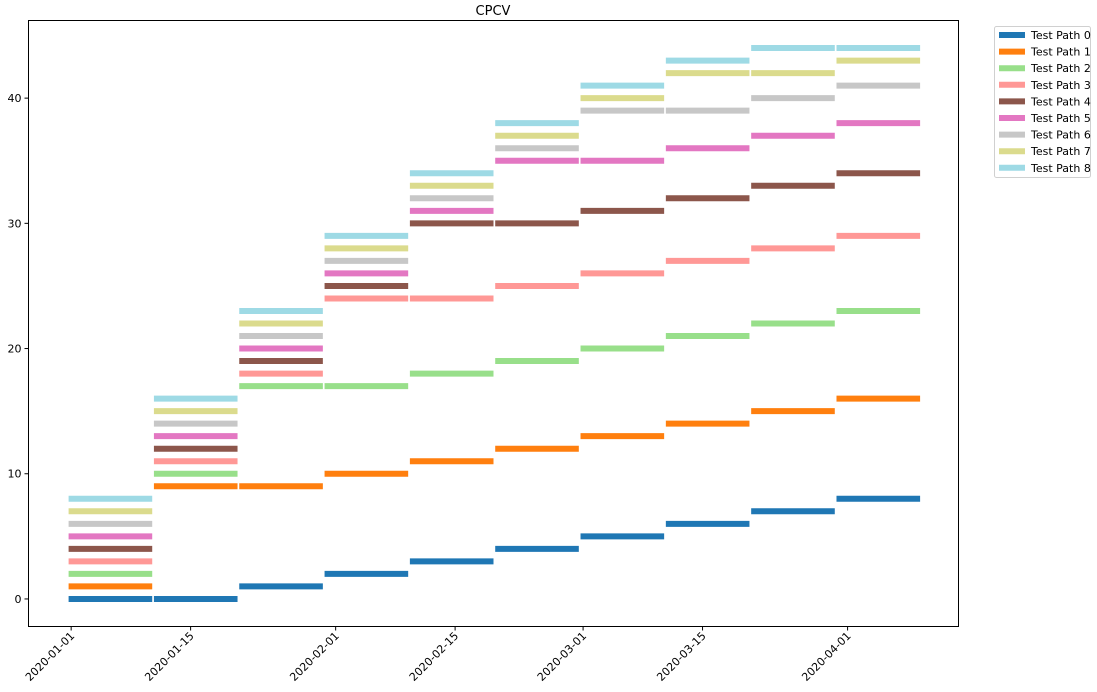 The width and height of the screenshot is (1097, 692). Describe the element at coordinates (169, 656) in the screenshot. I see `x-tick-label: 2020-01-15` at that location.